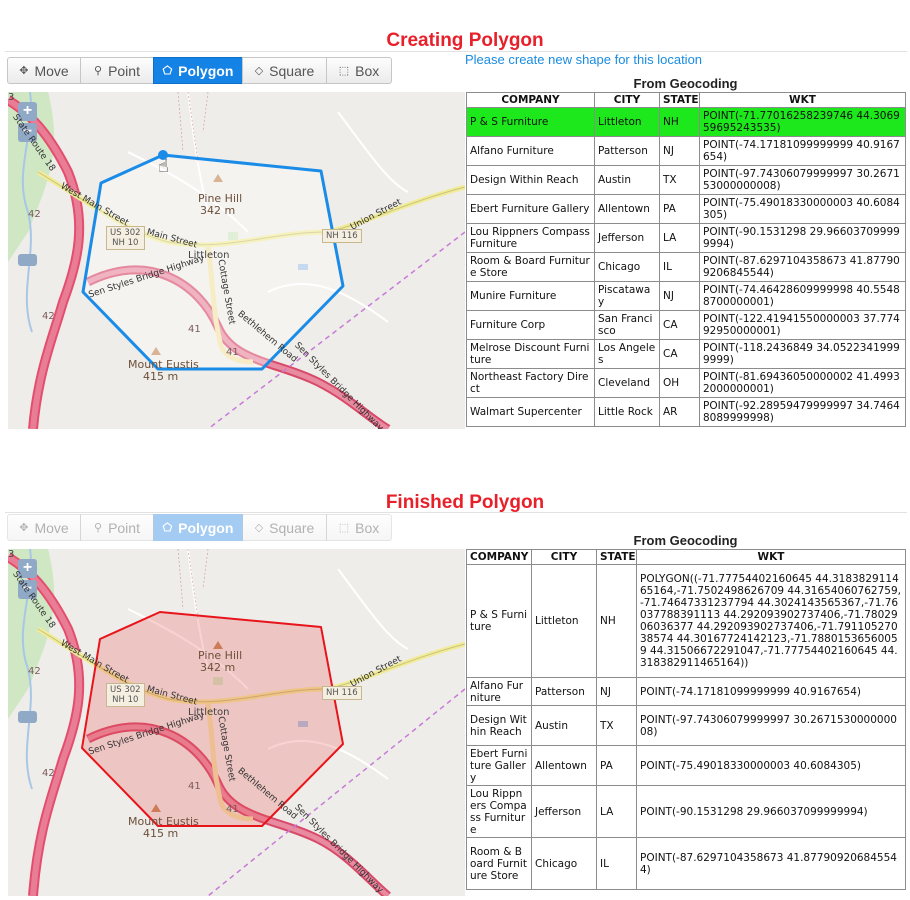 This screenshot has height=900, width=910. Describe the element at coordinates (456, 51) in the screenshot. I see `divider` at that location.